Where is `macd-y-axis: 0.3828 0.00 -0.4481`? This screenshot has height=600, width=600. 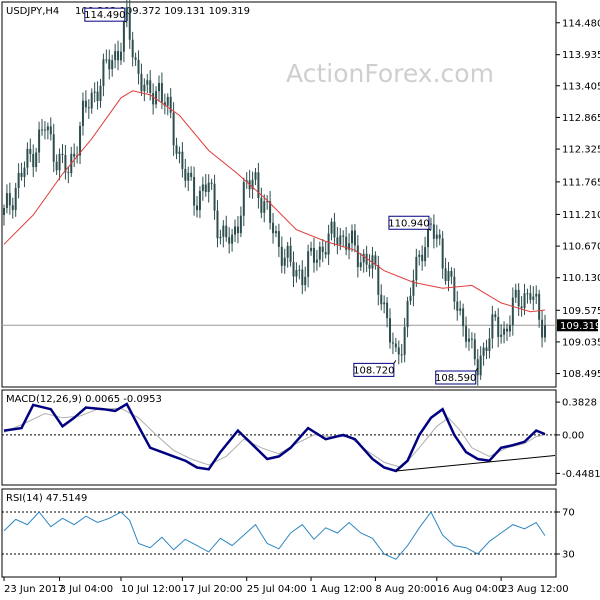
macd-y-axis: 0.3828 0.00 -0.4481 is located at coordinates (578, 439).